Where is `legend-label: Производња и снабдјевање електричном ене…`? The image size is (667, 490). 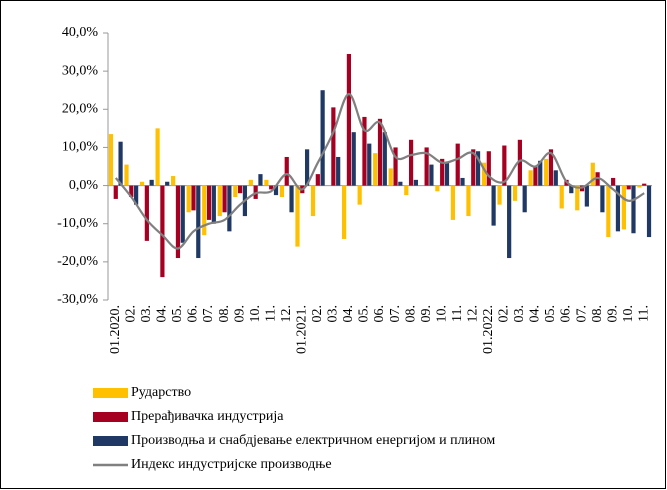 legend-label: Производња и снабдјевање електричном ене… is located at coordinates (313, 440).